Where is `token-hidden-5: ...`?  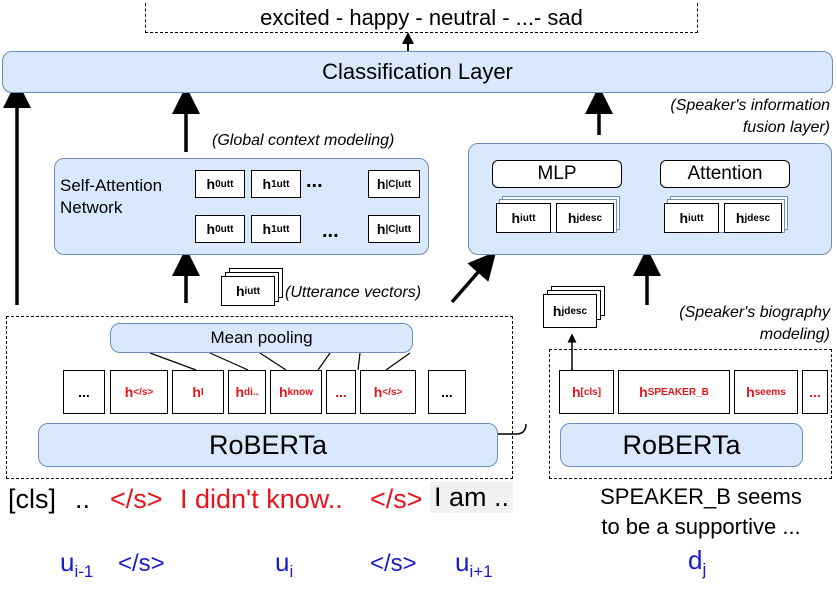 token-hidden-5: ... is located at coordinates (341, 392).